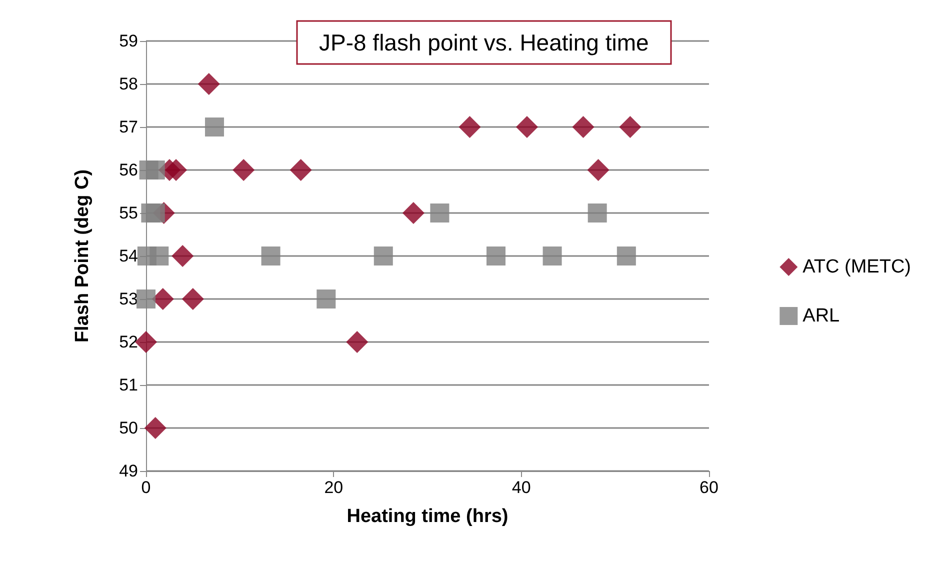 This screenshot has height=583, width=926. Describe the element at coordinates (128, 385) in the screenshot. I see `y-tick-label: 51` at that location.